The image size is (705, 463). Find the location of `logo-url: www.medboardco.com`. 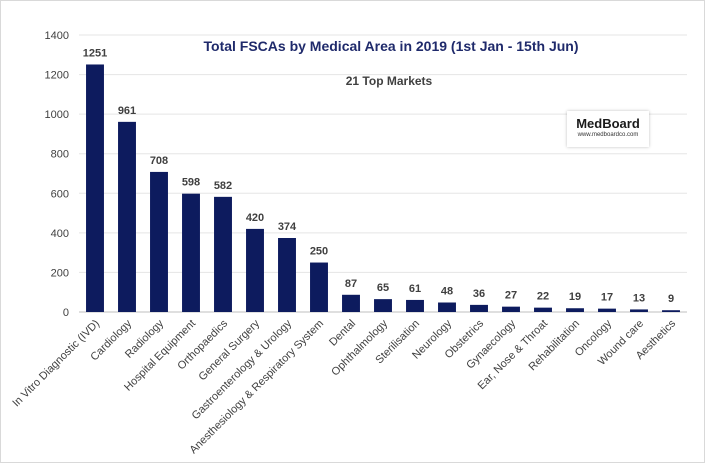

logo-url: www.medboardco.com is located at coordinates (608, 135).